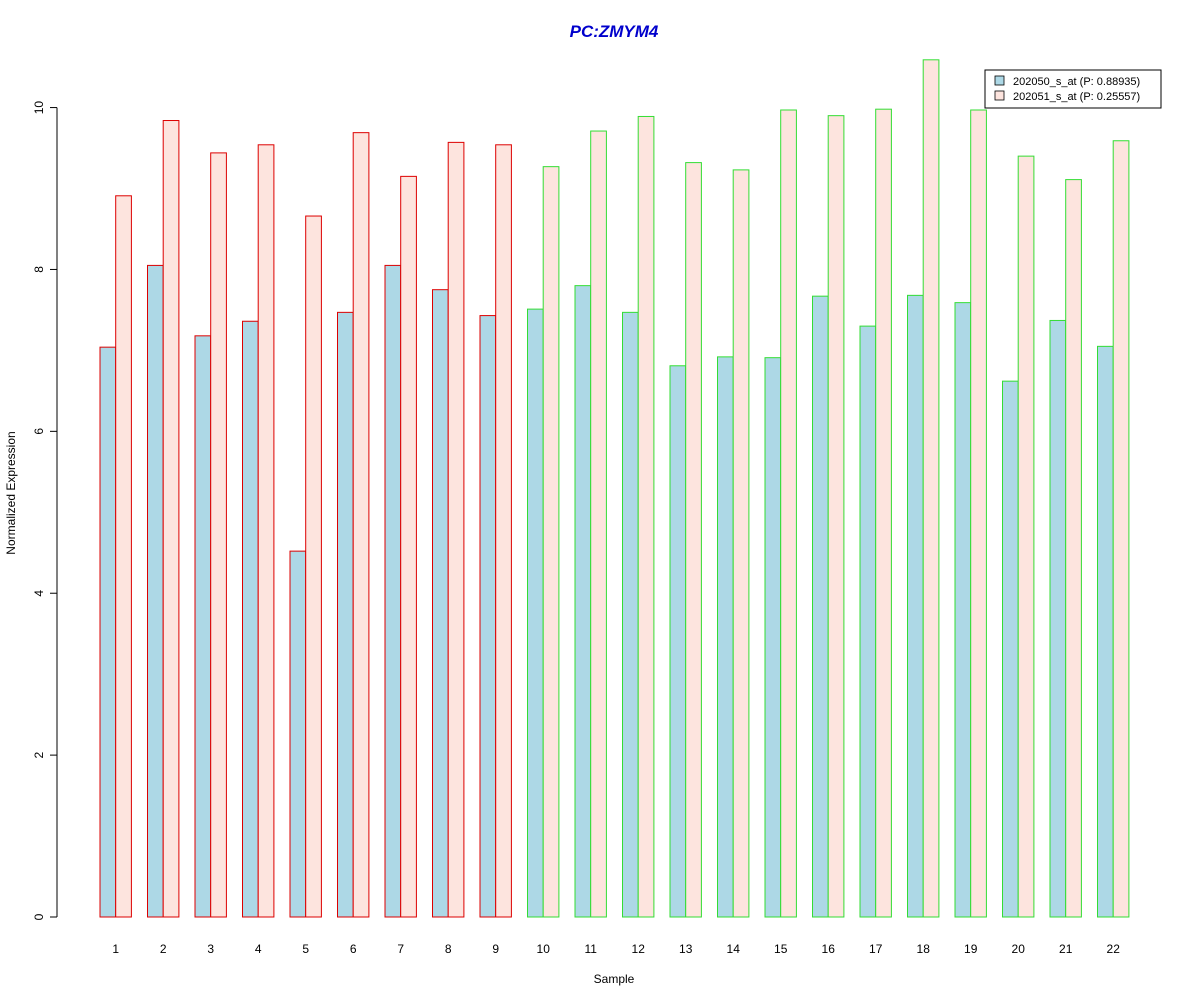  I want to click on x-tick-label: 10, so click(544, 949).